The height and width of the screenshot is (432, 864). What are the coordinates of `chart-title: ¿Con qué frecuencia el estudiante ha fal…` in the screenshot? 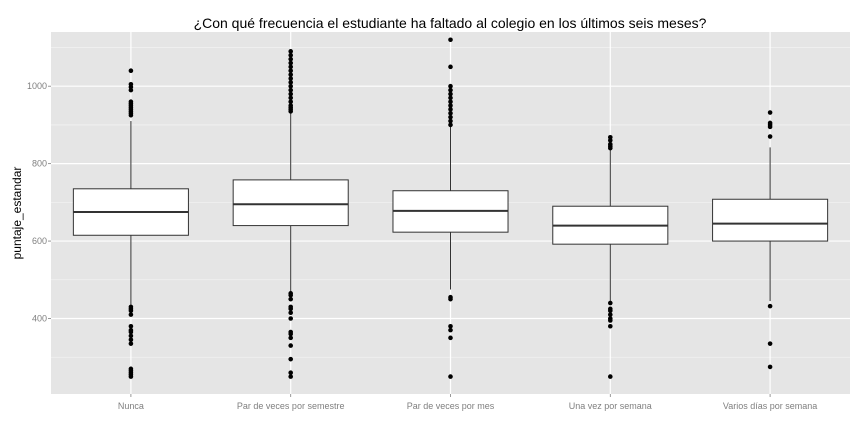 It's located at (450, 23).